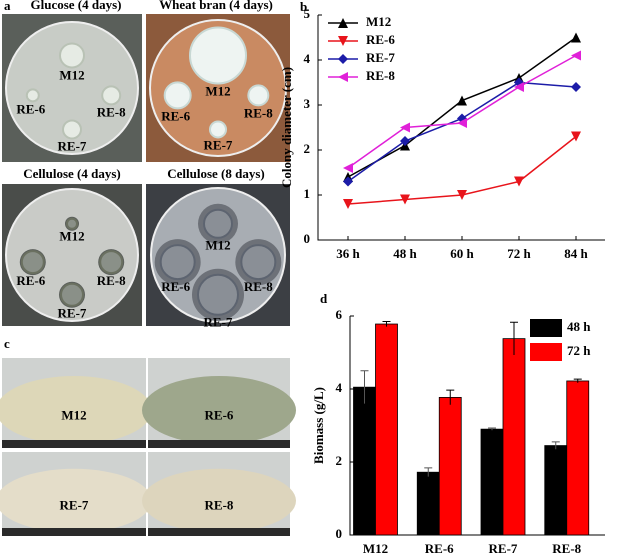 The width and height of the screenshot is (638, 560). I want to click on panel-letter: a, so click(7, 6).